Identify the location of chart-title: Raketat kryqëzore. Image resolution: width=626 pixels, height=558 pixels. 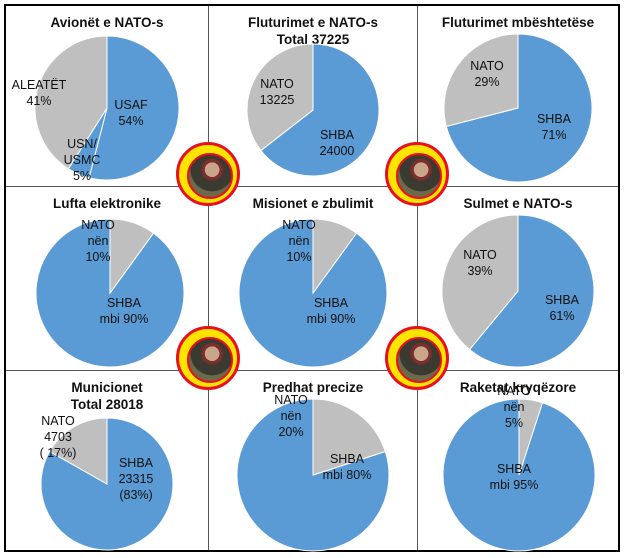
(518, 387).